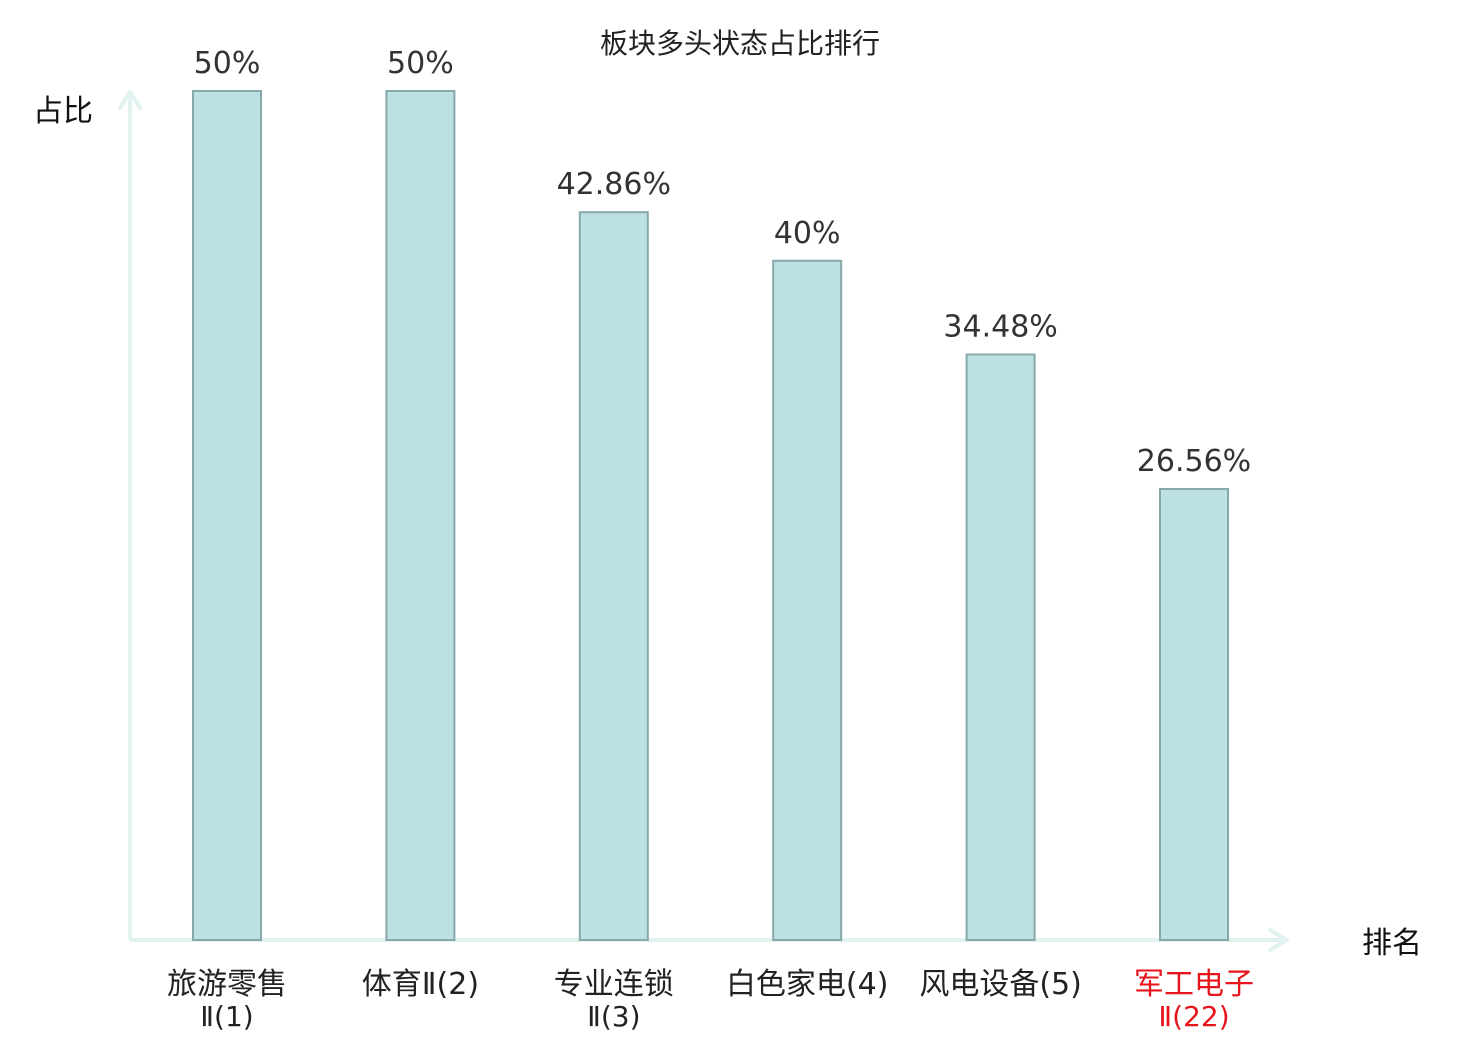 This screenshot has width=1480, height=1040. I want to click on bar-value-label: 26.56%, so click(1194, 461).